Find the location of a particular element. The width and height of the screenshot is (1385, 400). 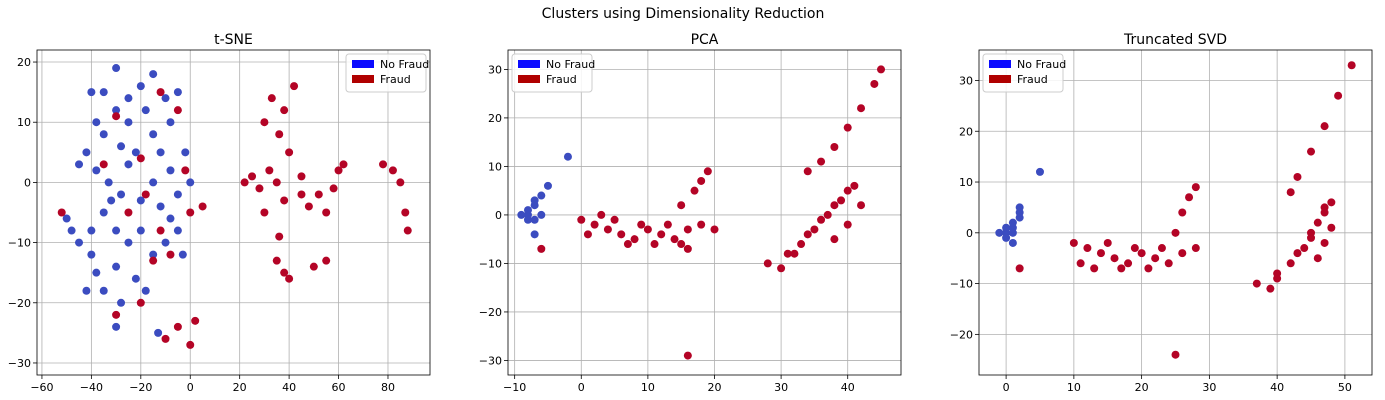

pca-xtick-label: −10 is located at coordinates (514, 387).